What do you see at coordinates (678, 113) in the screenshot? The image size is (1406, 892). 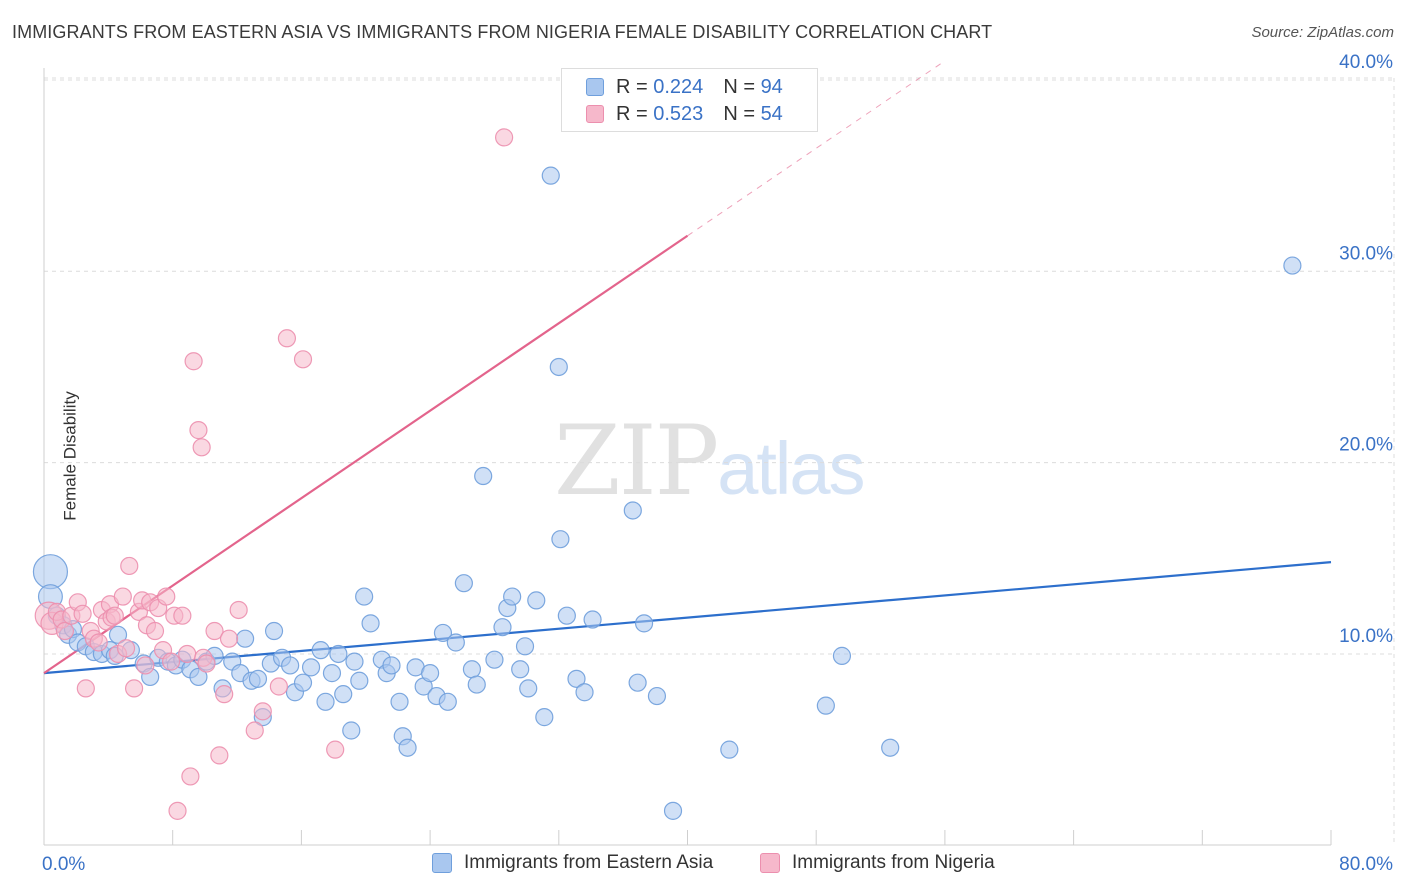 I see `r-value: 0.523` at bounding box center [678, 113].